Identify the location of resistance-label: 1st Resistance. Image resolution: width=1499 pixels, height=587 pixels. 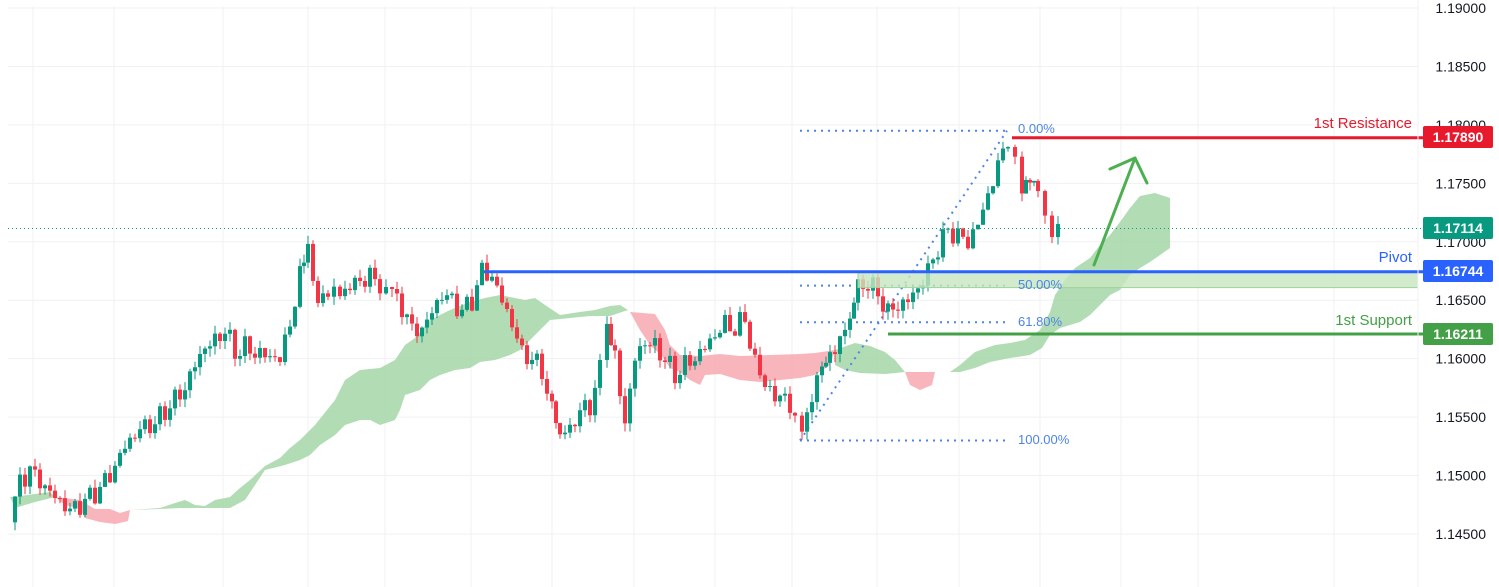
(1363, 123).